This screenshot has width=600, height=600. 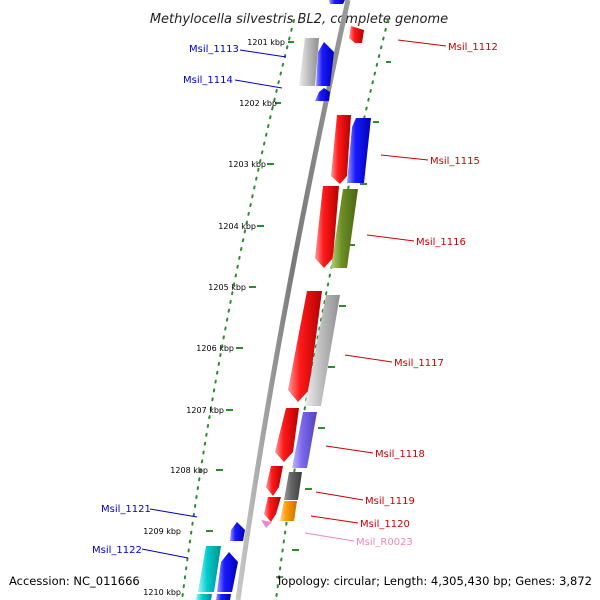 I want to click on feature-msil-1117-red, so click(x=305, y=346).